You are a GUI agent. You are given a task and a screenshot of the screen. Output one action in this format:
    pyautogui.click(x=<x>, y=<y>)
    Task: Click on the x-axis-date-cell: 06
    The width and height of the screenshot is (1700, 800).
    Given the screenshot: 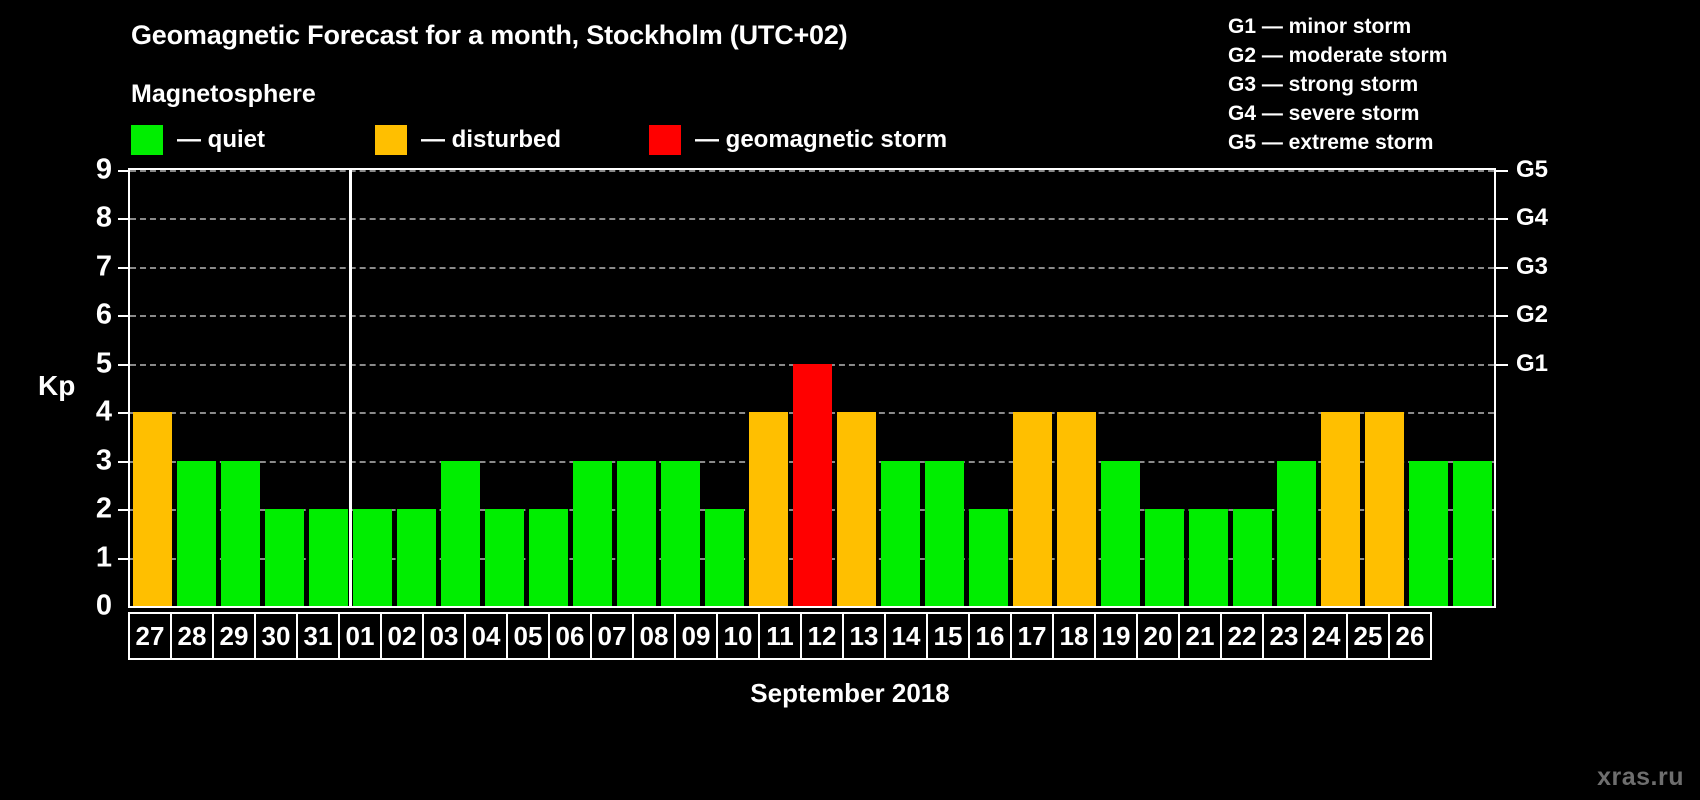 What is the action you would take?
    pyautogui.click(x=570, y=636)
    